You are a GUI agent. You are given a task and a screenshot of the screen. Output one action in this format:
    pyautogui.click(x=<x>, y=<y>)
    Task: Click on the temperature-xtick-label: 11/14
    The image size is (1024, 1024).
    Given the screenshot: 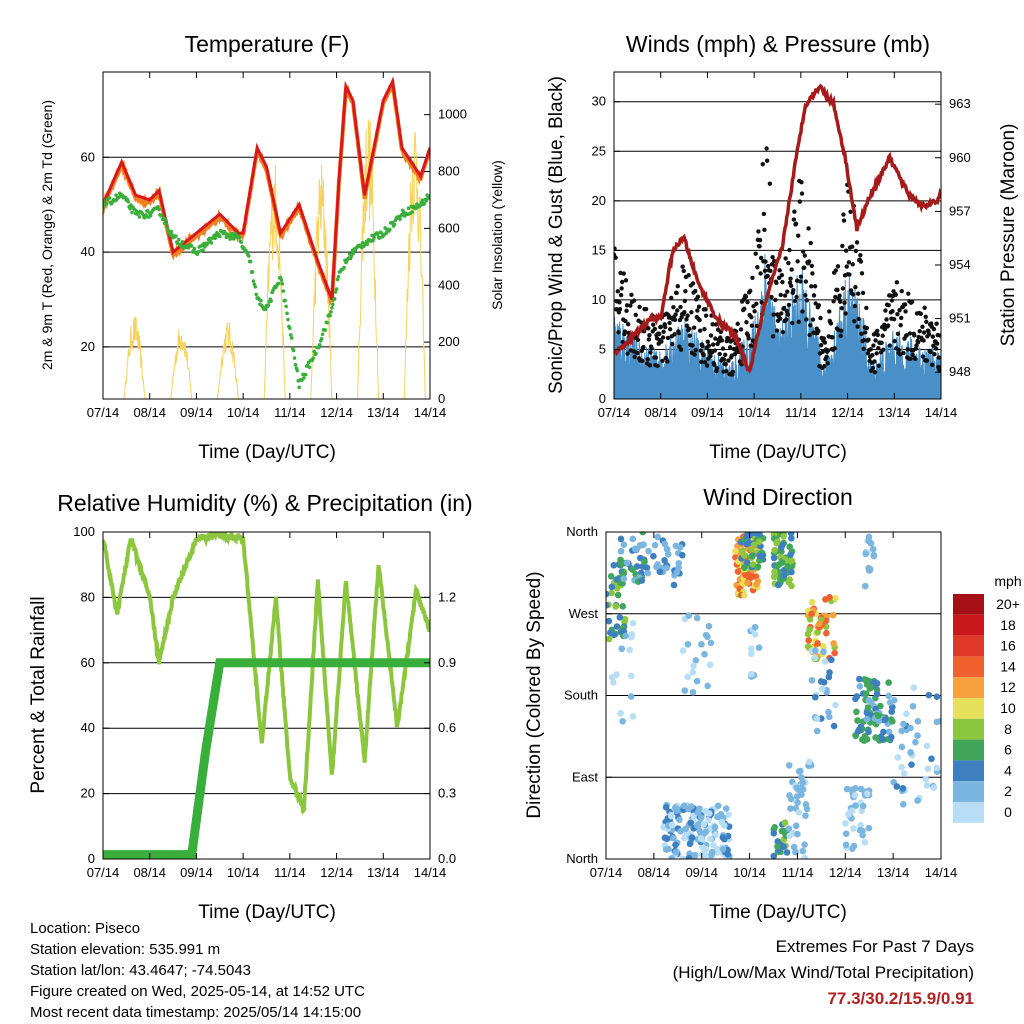 What is the action you would take?
    pyautogui.click(x=290, y=412)
    